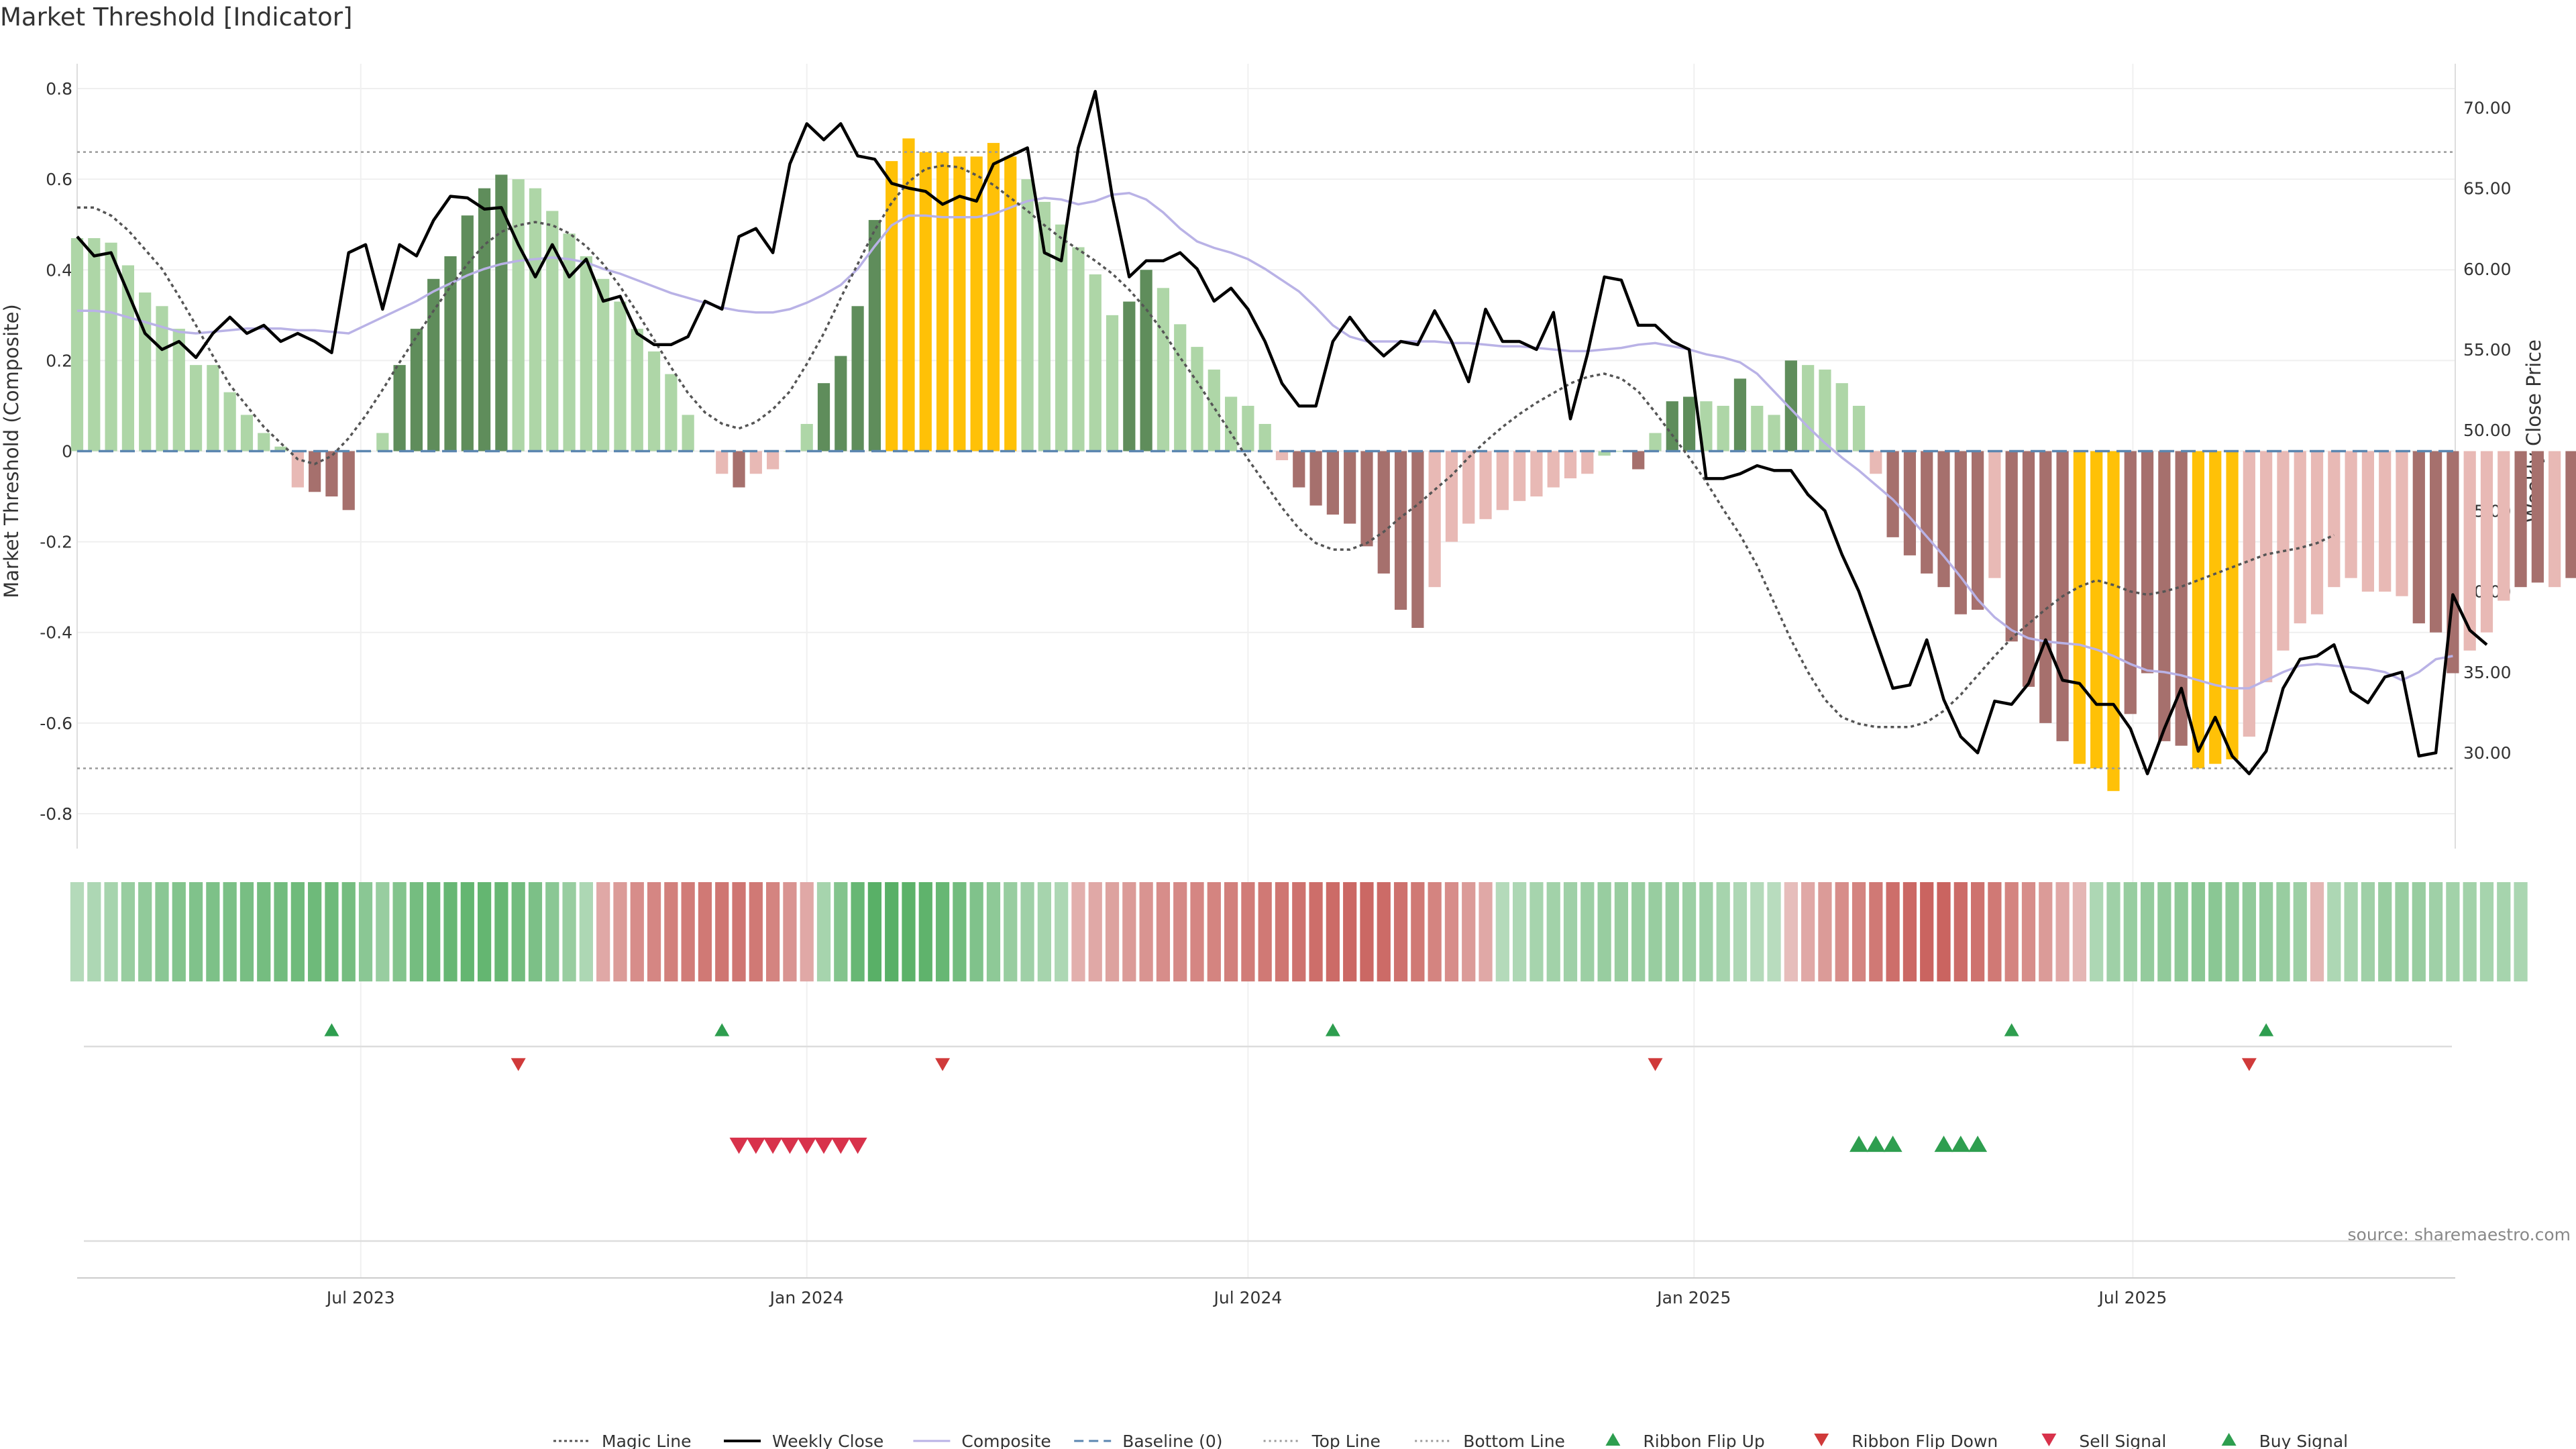  What do you see at coordinates (1703, 1440) in the screenshot?
I see `legend-label: Ribbon Flip Up` at bounding box center [1703, 1440].